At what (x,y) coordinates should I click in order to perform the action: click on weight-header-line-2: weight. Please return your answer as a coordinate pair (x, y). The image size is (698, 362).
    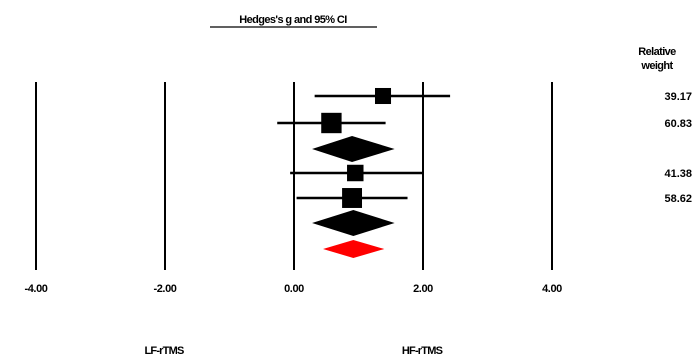
    Looking at the image, I should click on (656, 66).